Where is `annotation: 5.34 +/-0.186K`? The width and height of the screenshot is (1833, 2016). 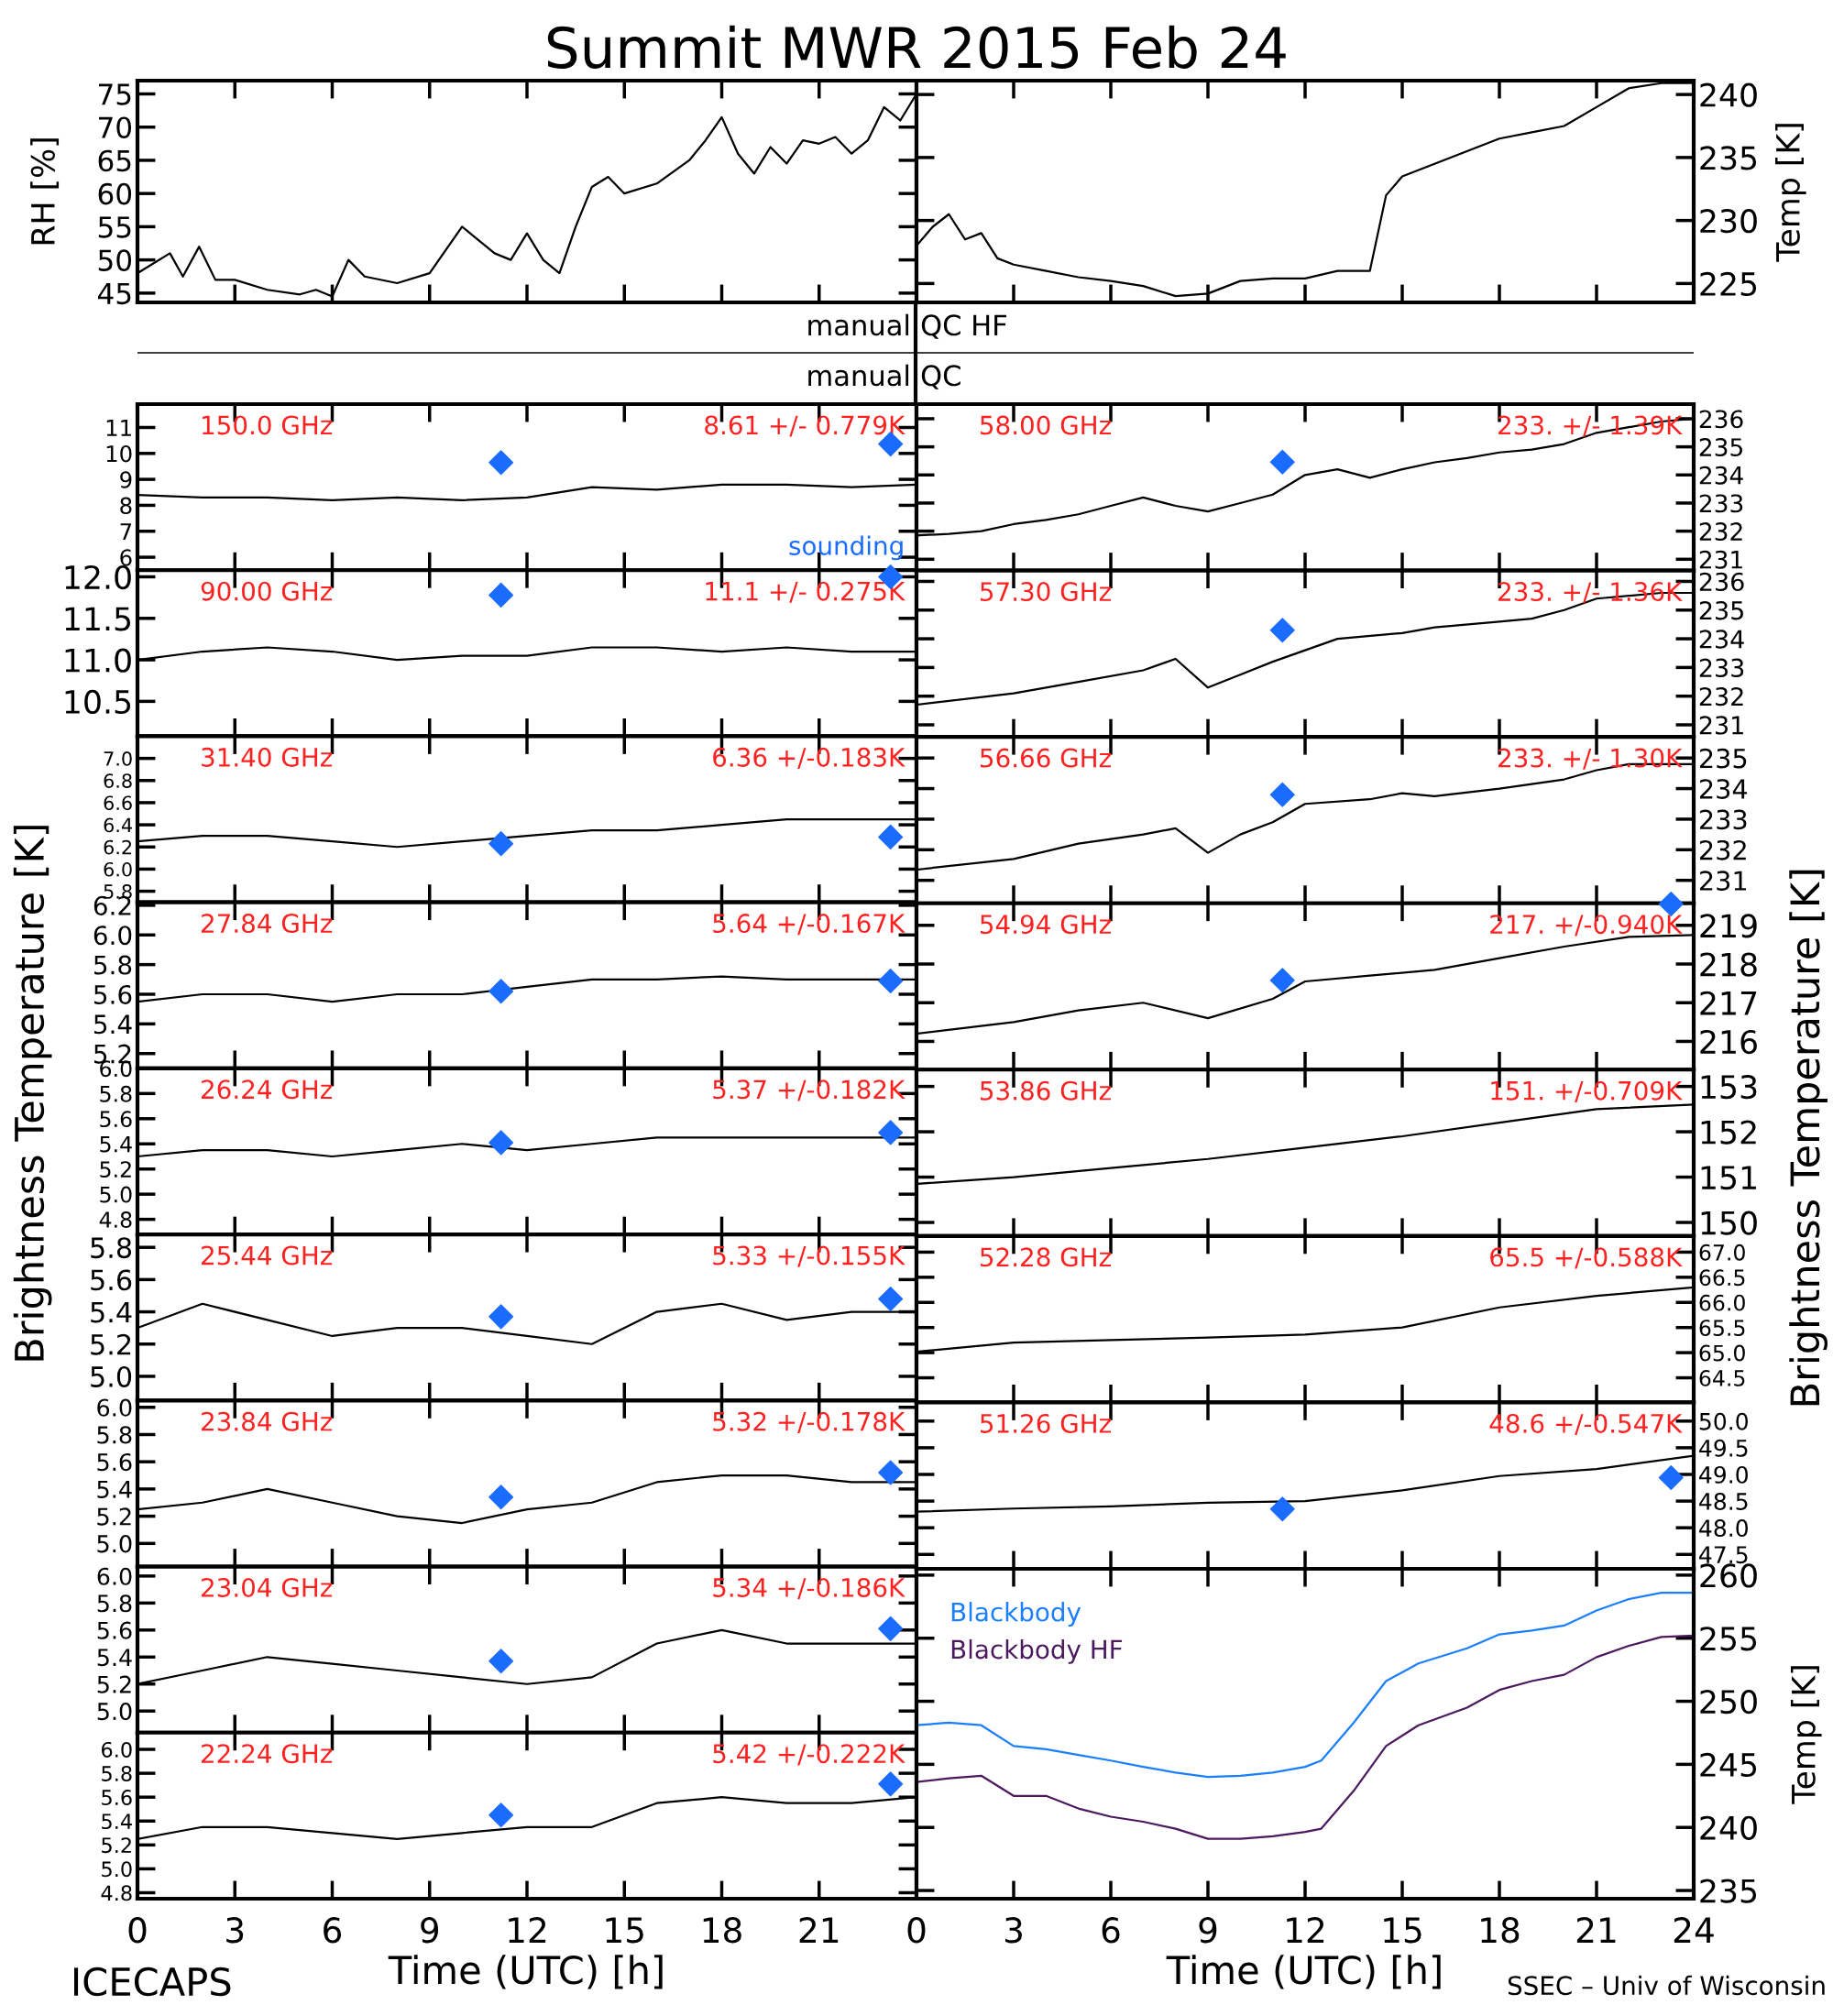
annotation: 5.34 +/-0.186K is located at coordinates (809, 1588).